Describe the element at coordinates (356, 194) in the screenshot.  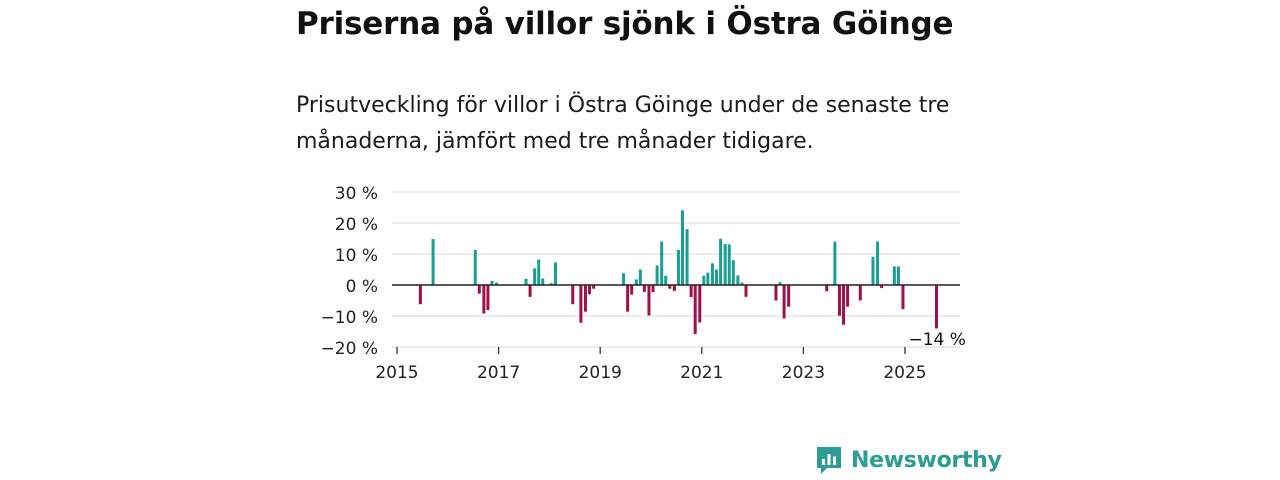
I see `y-tick-label: 30 %` at that location.